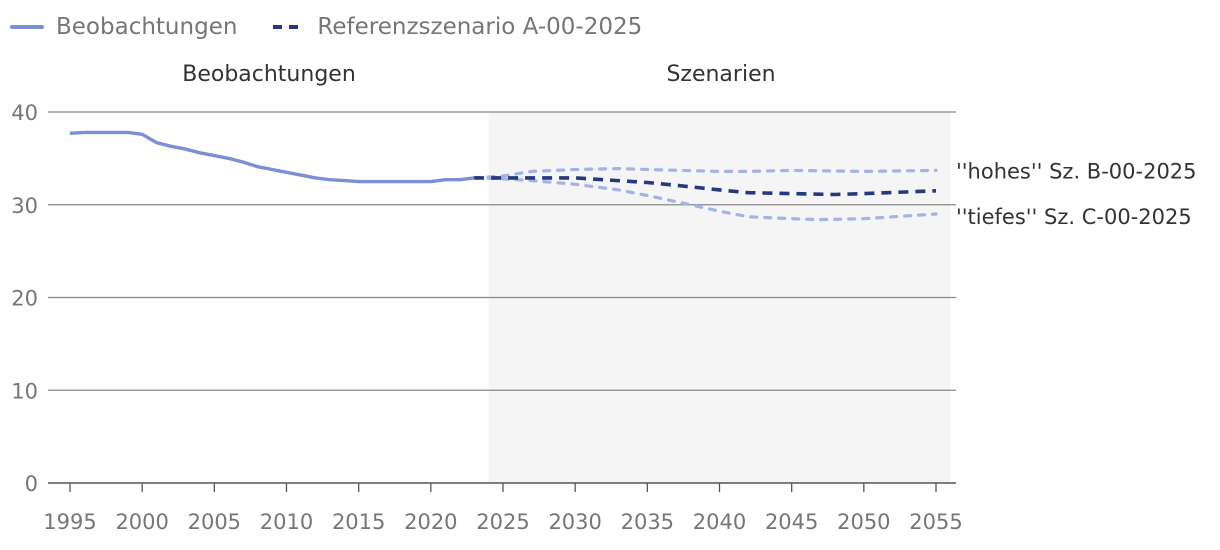  Describe the element at coordinates (647, 522) in the screenshot. I see `x-tick-label-2035: 2035` at that location.